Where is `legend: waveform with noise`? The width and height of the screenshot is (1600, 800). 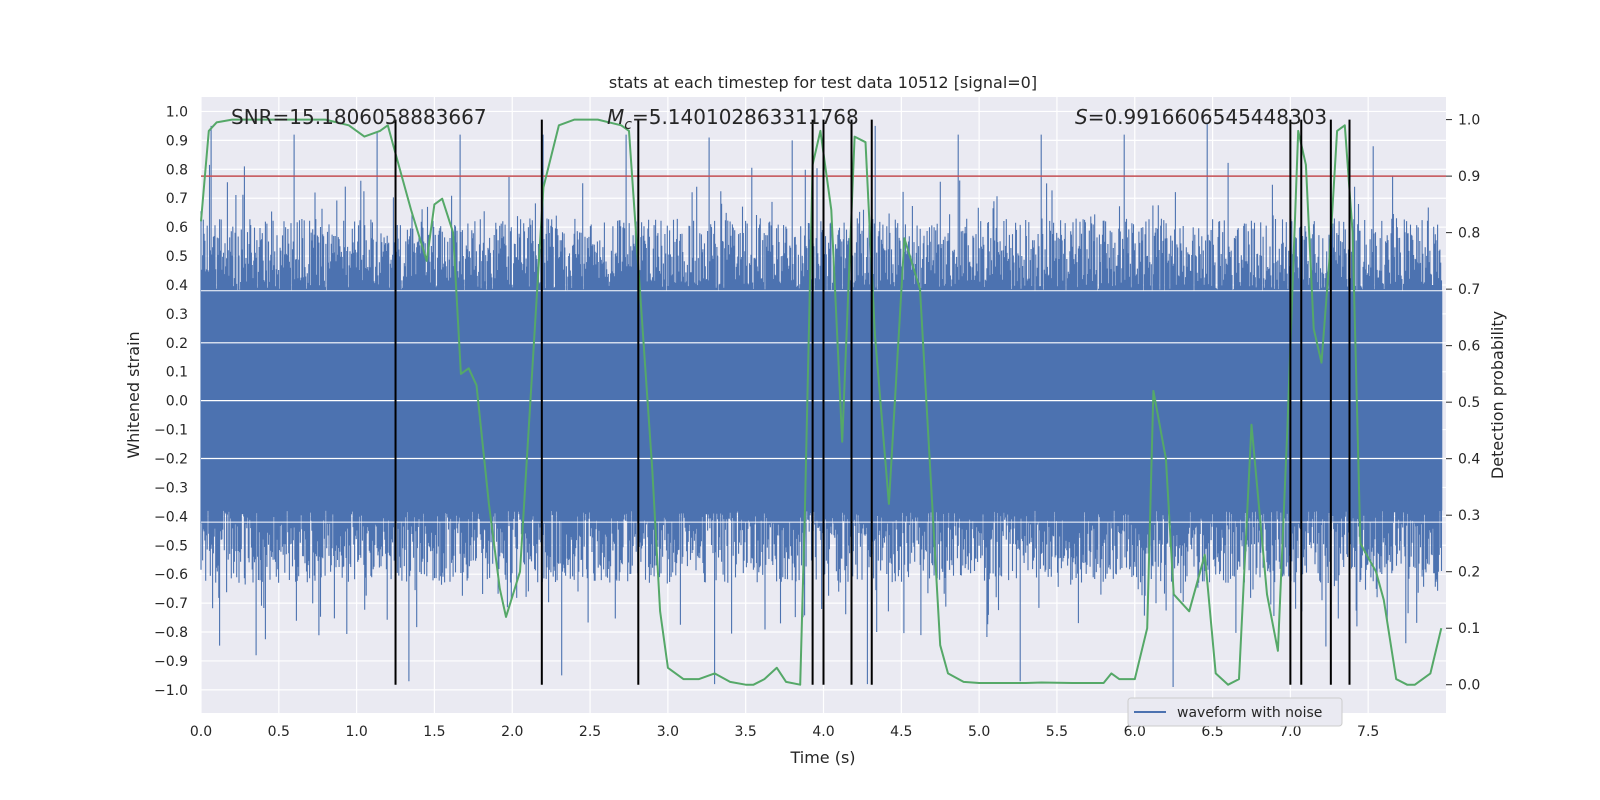
legend: waveform with noise is located at coordinates (1235, 712).